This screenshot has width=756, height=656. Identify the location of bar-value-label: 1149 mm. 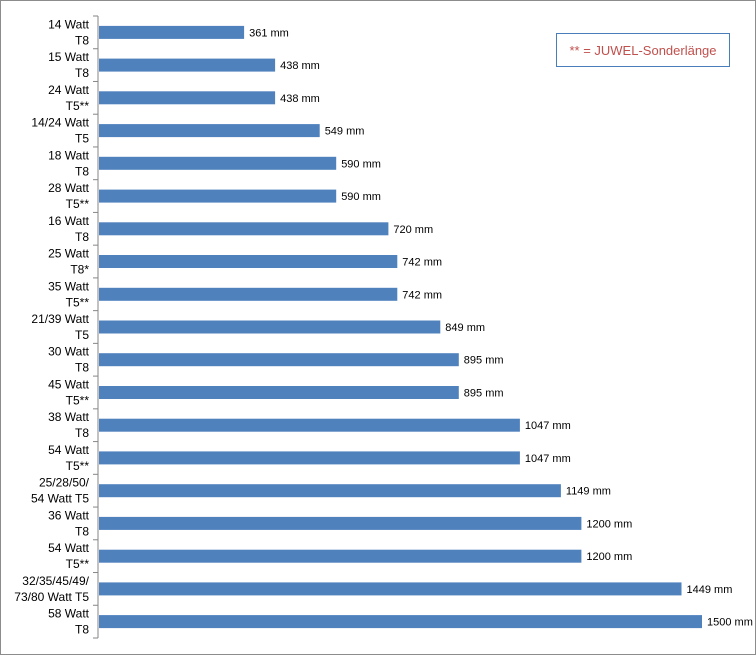
(588, 492).